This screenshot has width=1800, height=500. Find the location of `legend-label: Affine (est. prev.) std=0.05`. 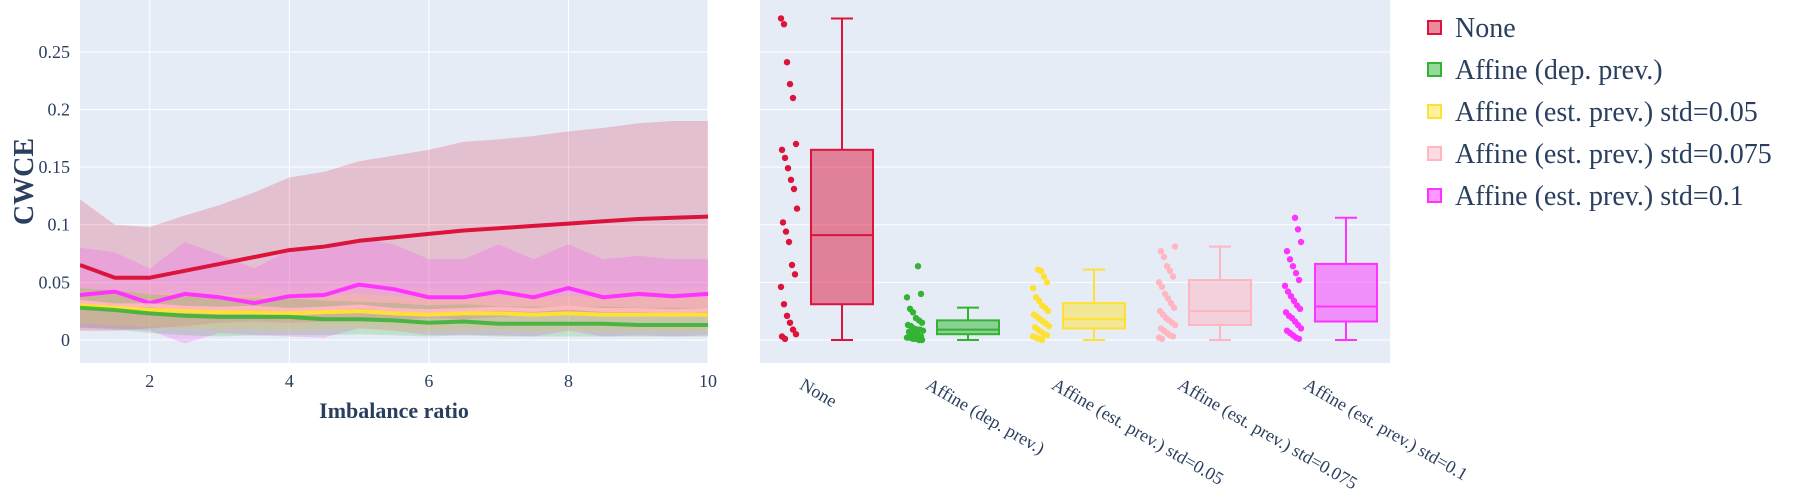

legend-label: Affine (est. prev.) std=0.05 is located at coordinates (1606, 112).